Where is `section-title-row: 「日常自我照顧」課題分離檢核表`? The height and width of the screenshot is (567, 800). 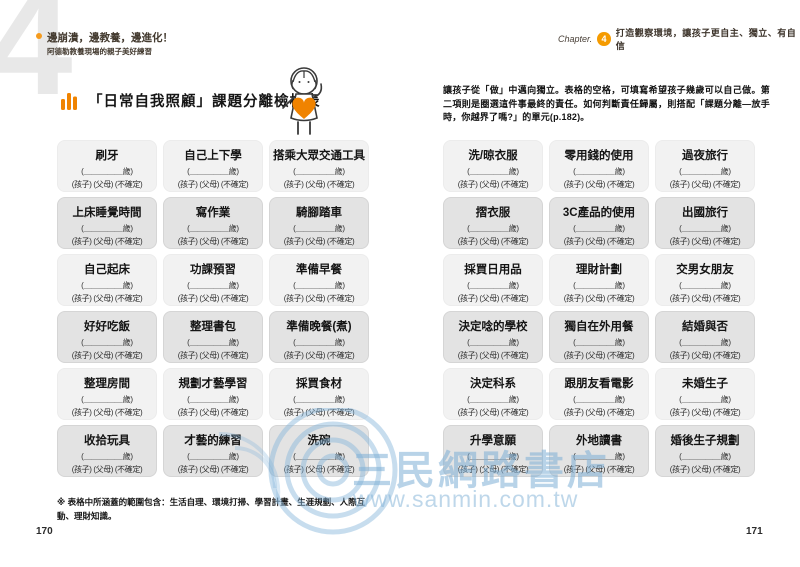
section-title-row: 「日常自我照顧」課題分離檢核表 is located at coordinates (190, 100).